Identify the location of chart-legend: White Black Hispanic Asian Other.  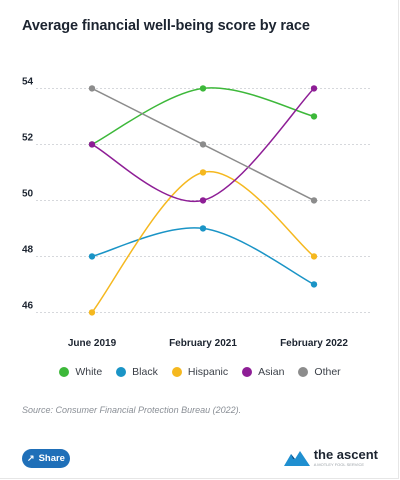
(200, 372).